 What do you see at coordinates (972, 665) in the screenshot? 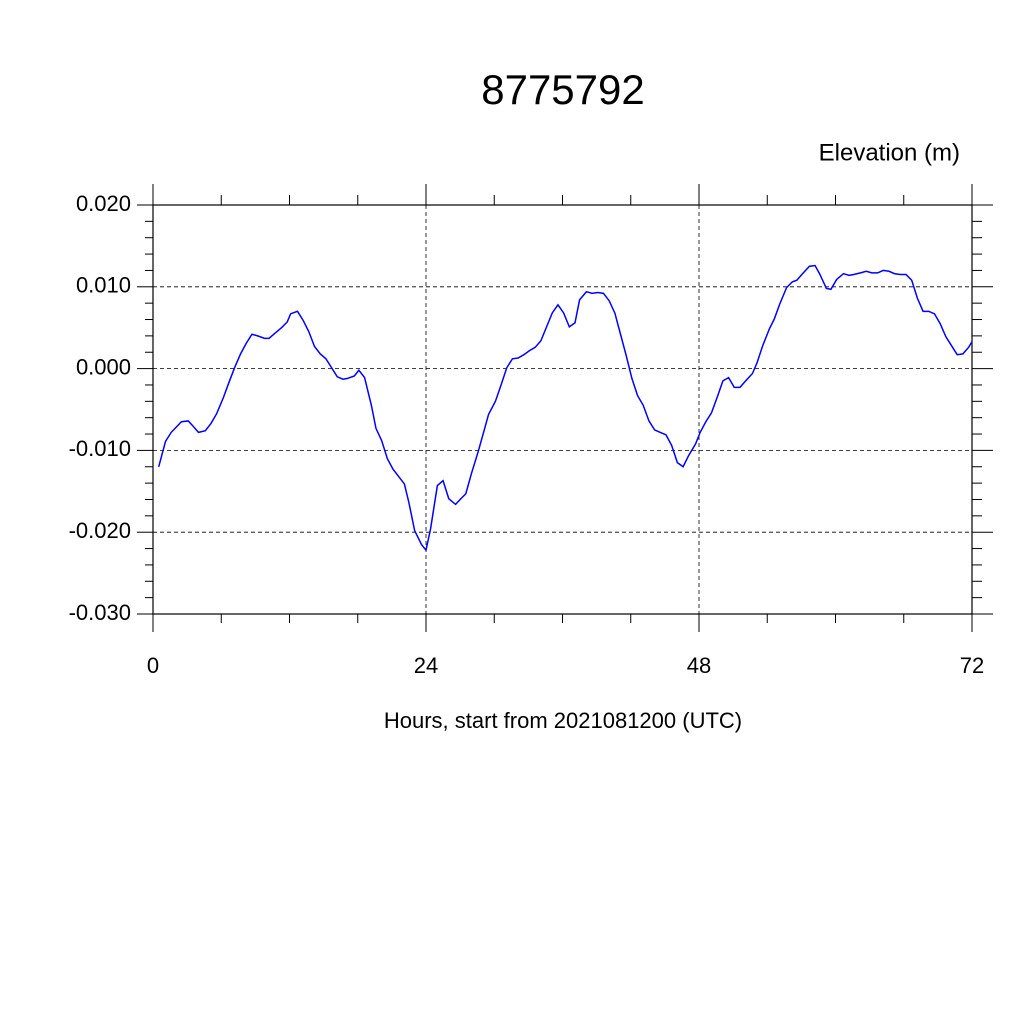
I see `x-tick-label: 72` at bounding box center [972, 665].